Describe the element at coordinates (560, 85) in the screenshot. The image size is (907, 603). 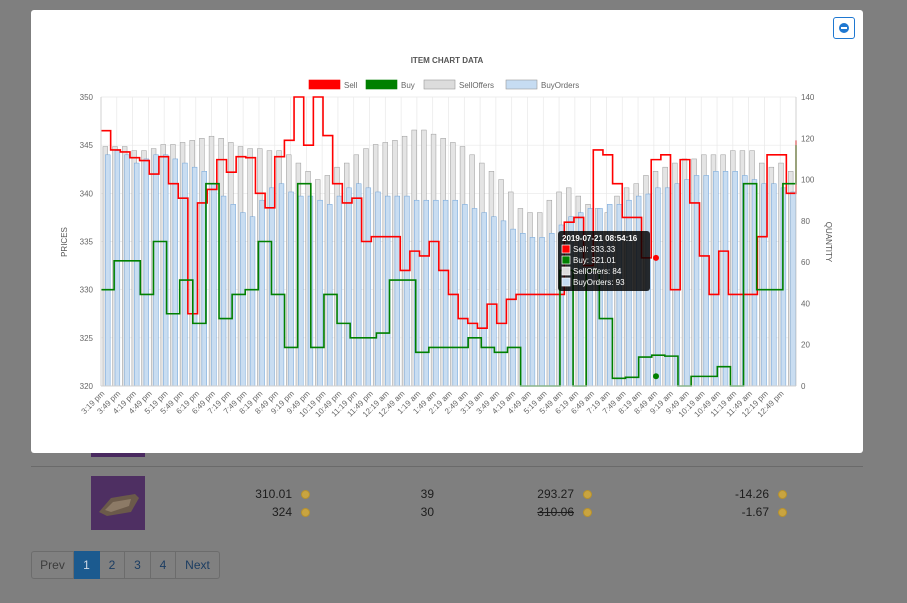
I see `legend-label-buyorders: BuyOrders` at that location.